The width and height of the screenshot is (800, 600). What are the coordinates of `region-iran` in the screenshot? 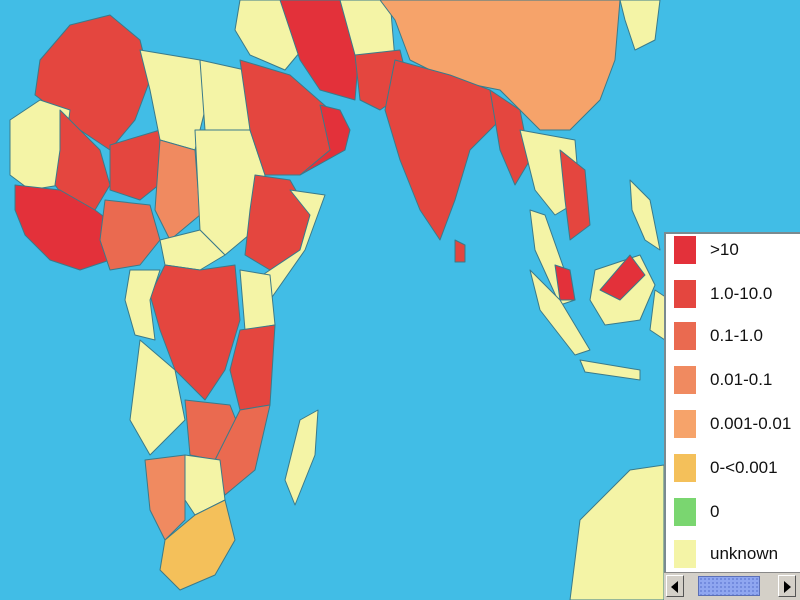 It's located at (320, 50).